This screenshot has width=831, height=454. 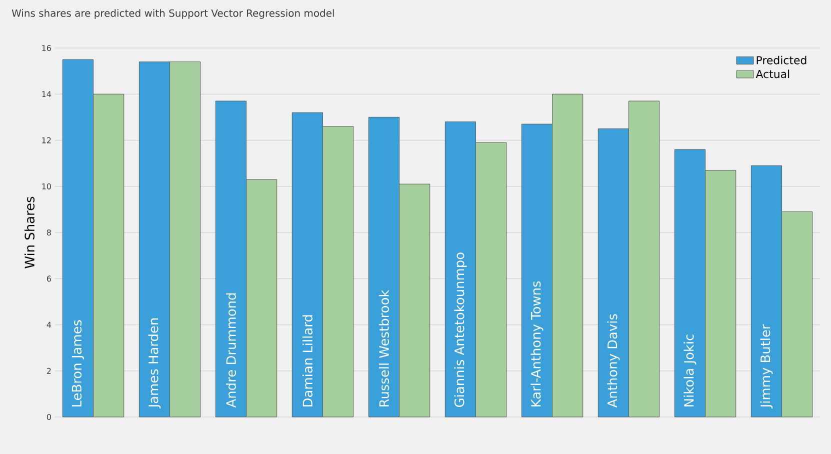 I want to click on x-tick-label: Andre Drummond, so click(x=231, y=350).